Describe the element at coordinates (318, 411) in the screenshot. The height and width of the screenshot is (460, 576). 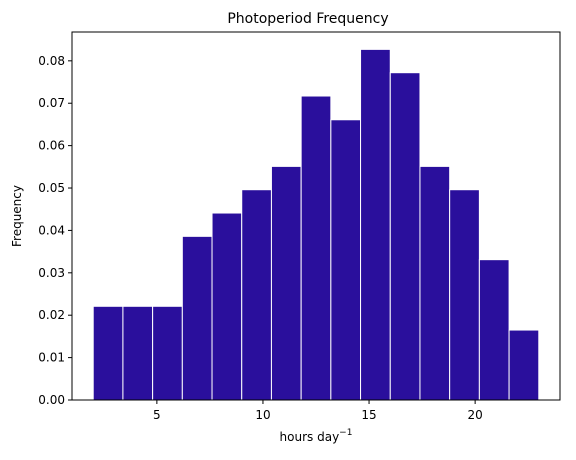
I see `x-axis-ticks: 5 10 15 20` at that location.